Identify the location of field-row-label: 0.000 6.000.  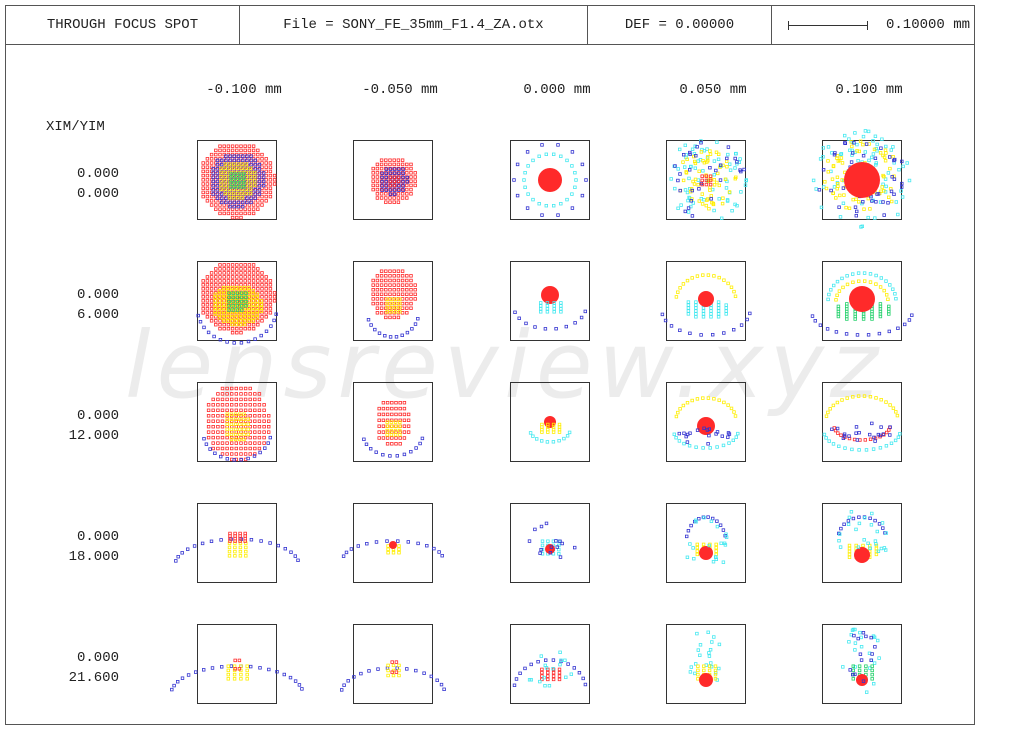
(94, 305).